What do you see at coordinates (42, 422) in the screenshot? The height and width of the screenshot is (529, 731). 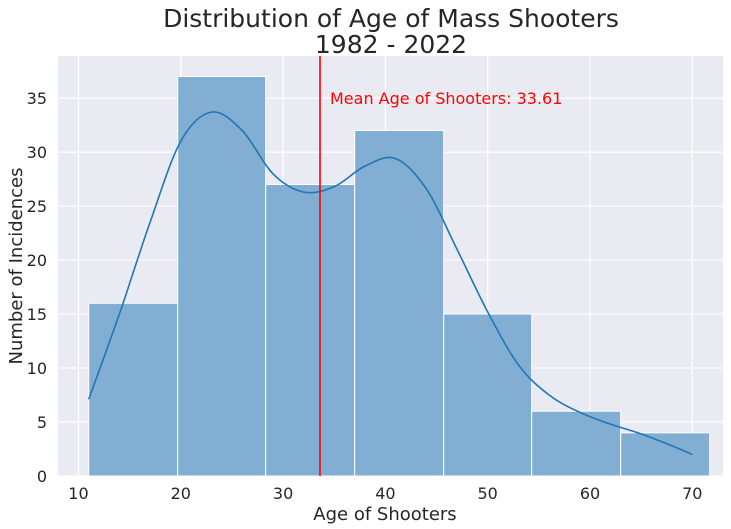 I see `y-tick-label: 5` at bounding box center [42, 422].